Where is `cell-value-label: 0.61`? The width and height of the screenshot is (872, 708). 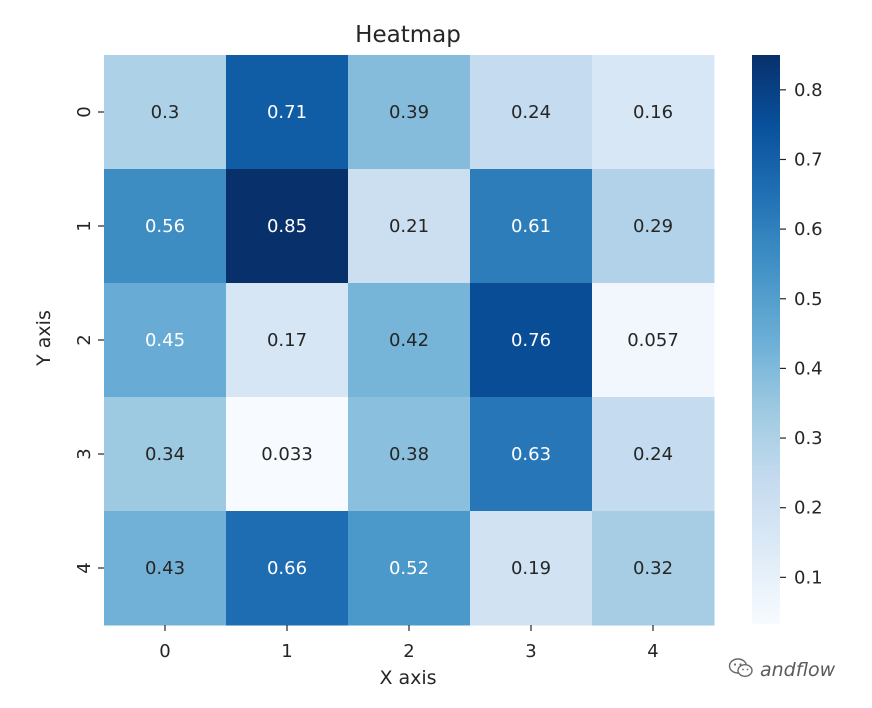 cell-value-label: 0.61 is located at coordinates (531, 226).